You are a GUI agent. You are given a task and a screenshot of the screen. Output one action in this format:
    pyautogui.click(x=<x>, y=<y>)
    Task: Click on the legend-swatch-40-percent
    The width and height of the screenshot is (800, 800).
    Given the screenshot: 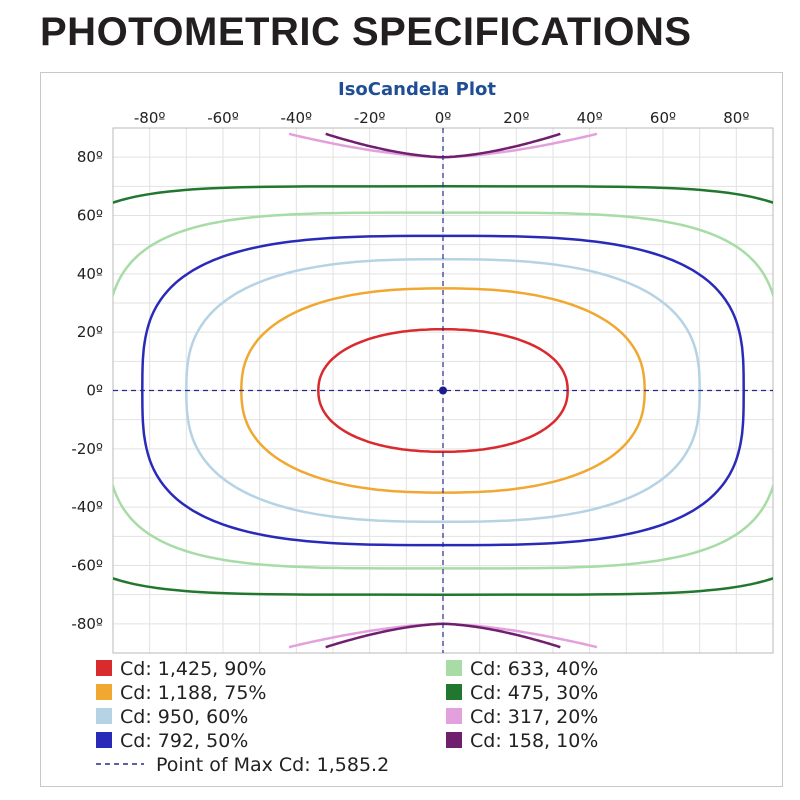 What is the action you would take?
    pyautogui.click(x=454, y=668)
    